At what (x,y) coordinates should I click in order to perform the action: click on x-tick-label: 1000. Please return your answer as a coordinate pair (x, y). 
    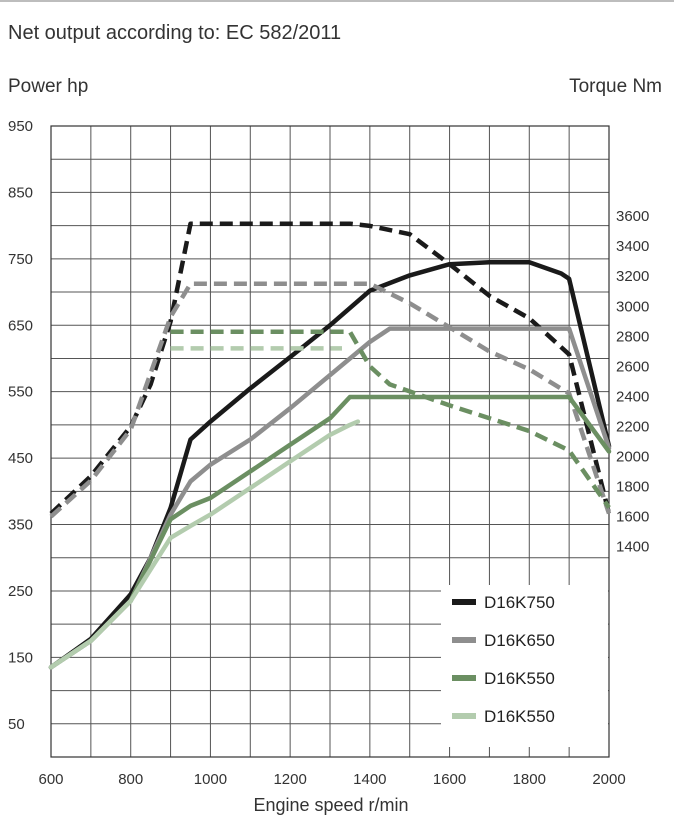
    Looking at the image, I should click on (210, 779).